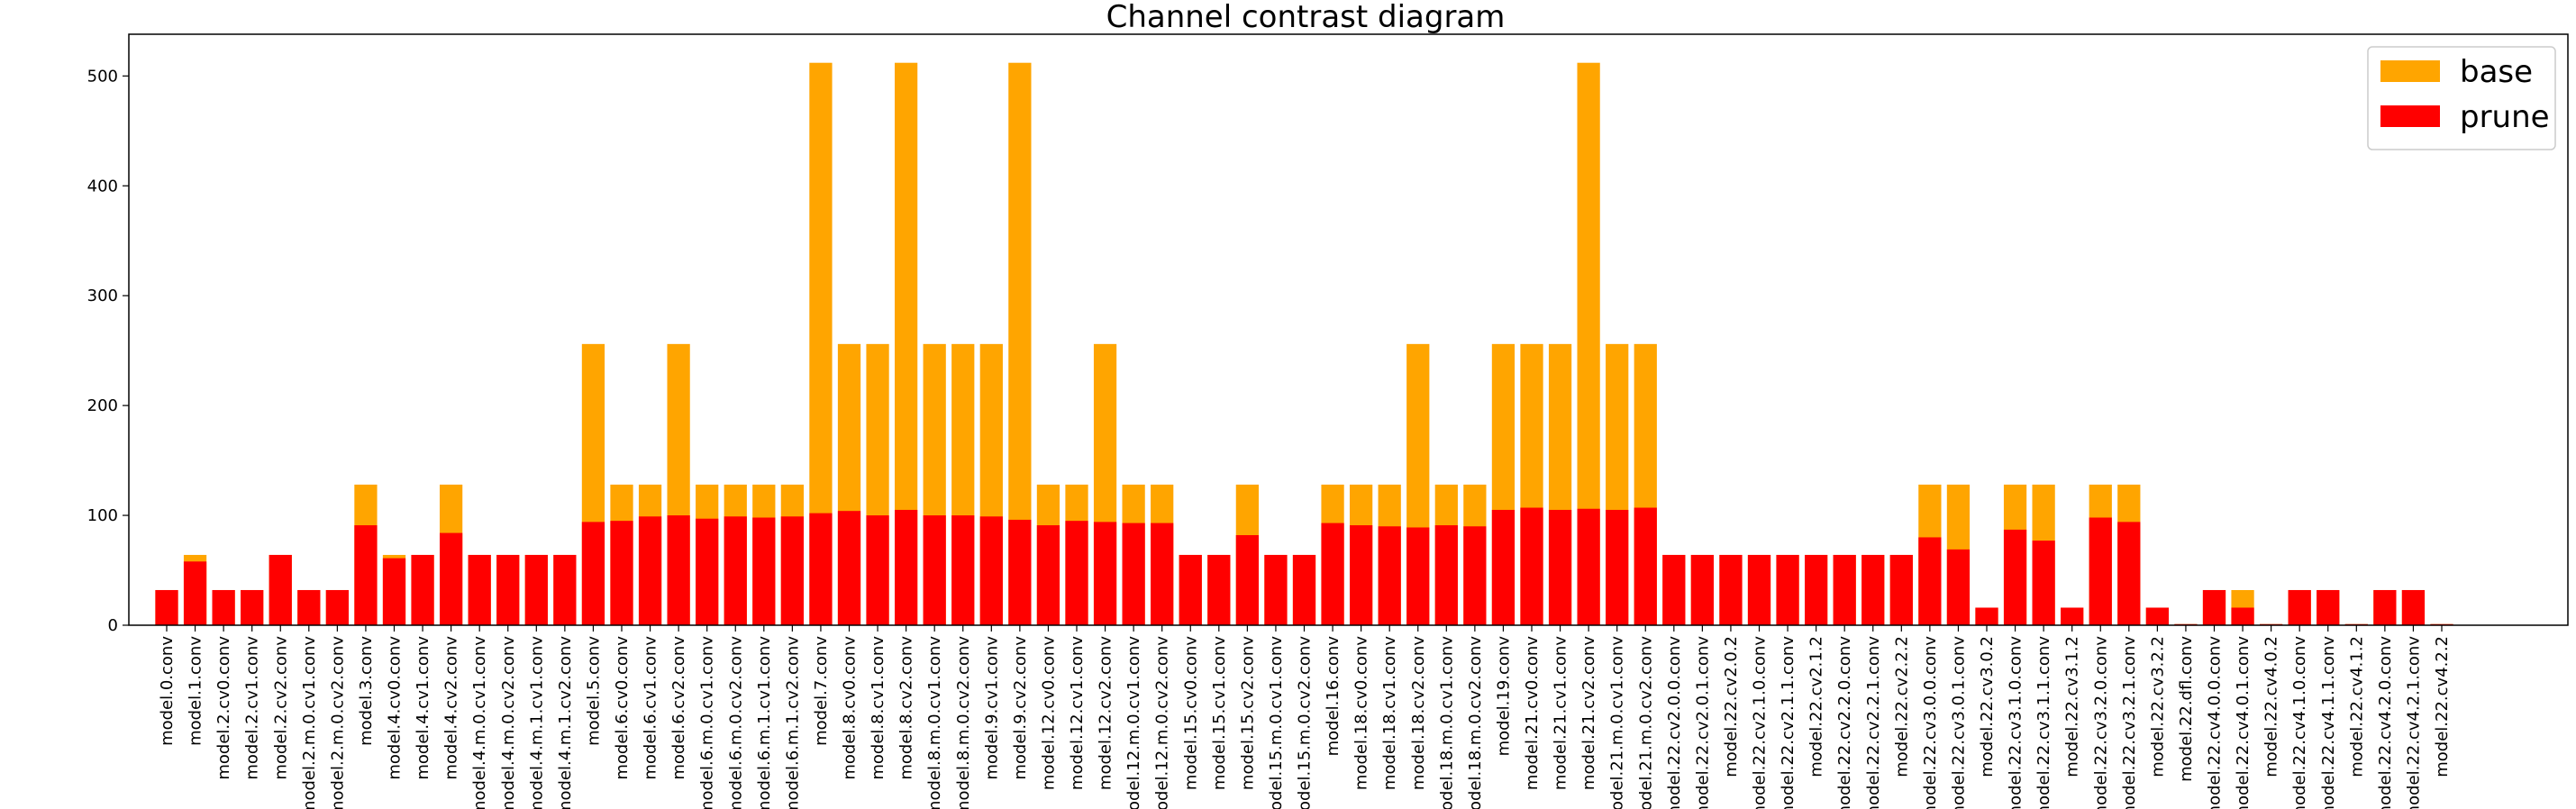 The height and width of the screenshot is (809, 2576). Describe the element at coordinates (366, 691) in the screenshot. I see `x-tick-label: model.3.conv` at that location.